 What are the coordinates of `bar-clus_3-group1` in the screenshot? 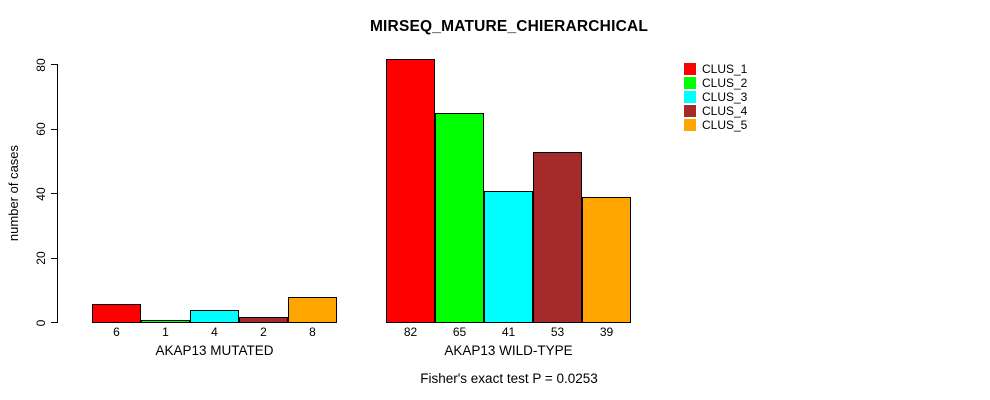 It's located at (214, 316).